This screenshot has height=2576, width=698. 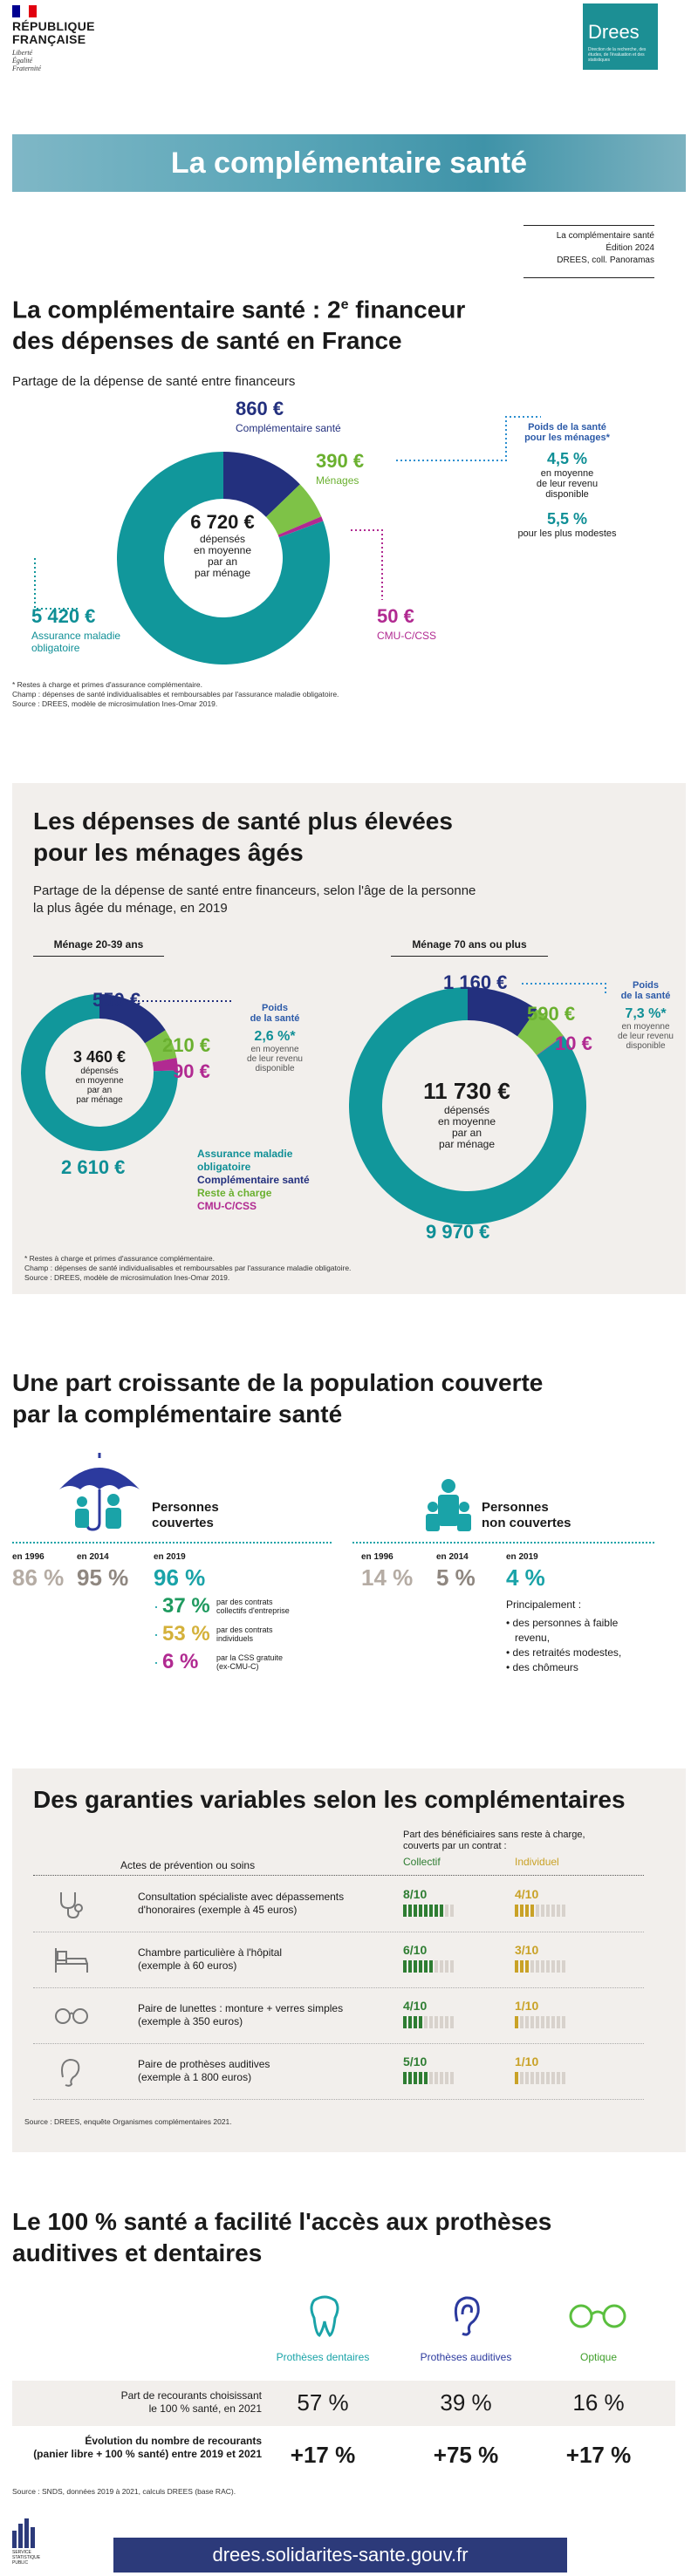 What do you see at coordinates (222, 562) in the screenshot?
I see `s1-center-txt-3: par an` at bounding box center [222, 562].